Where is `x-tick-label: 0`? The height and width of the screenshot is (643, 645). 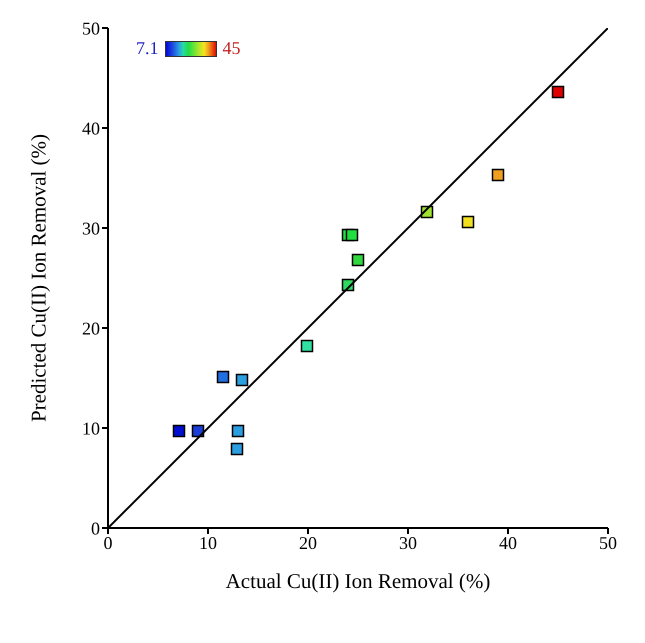
x-tick-label: 0 is located at coordinates (108, 542).